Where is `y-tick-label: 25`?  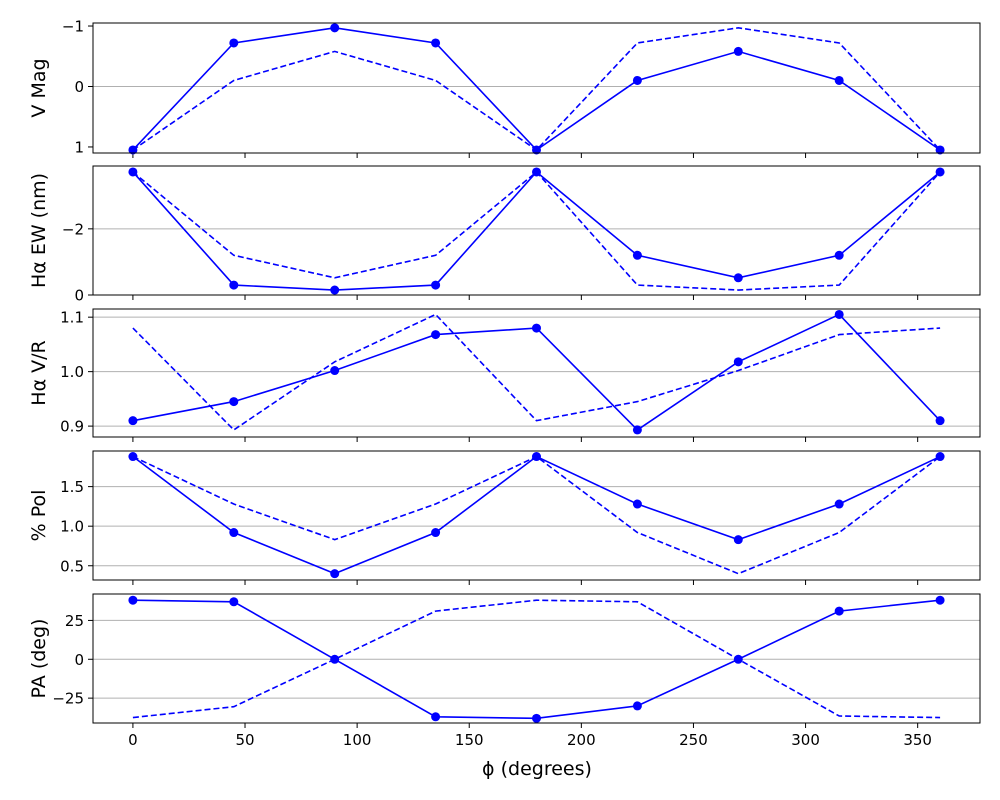 y-tick-label: 25 is located at coordinates (74, 621).